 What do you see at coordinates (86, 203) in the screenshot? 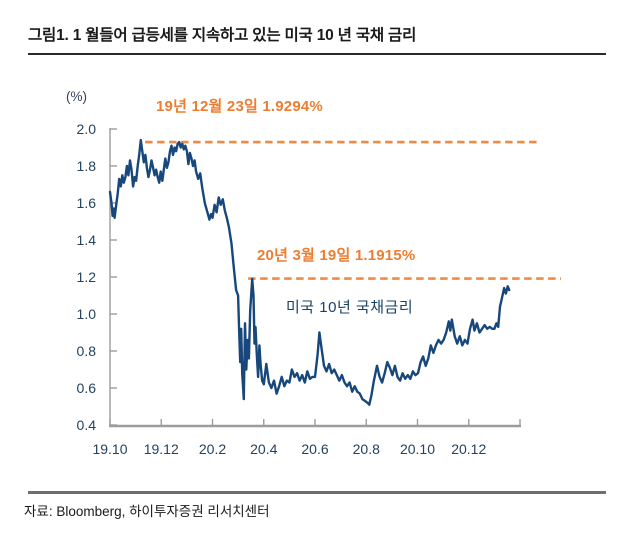
I see `y-tick-label: 1.6` at bounding box center [86, 203].